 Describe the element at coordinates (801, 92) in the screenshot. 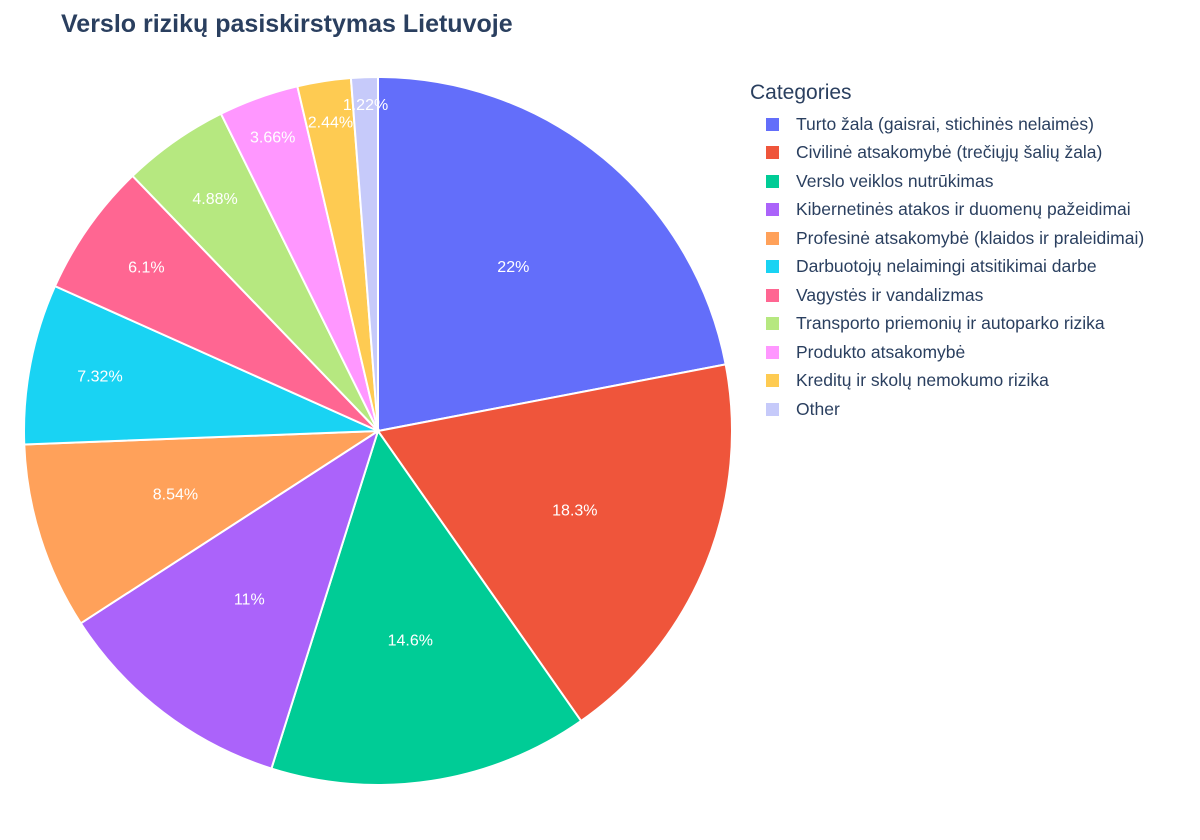

I see `legend-title: Categories` at that location.